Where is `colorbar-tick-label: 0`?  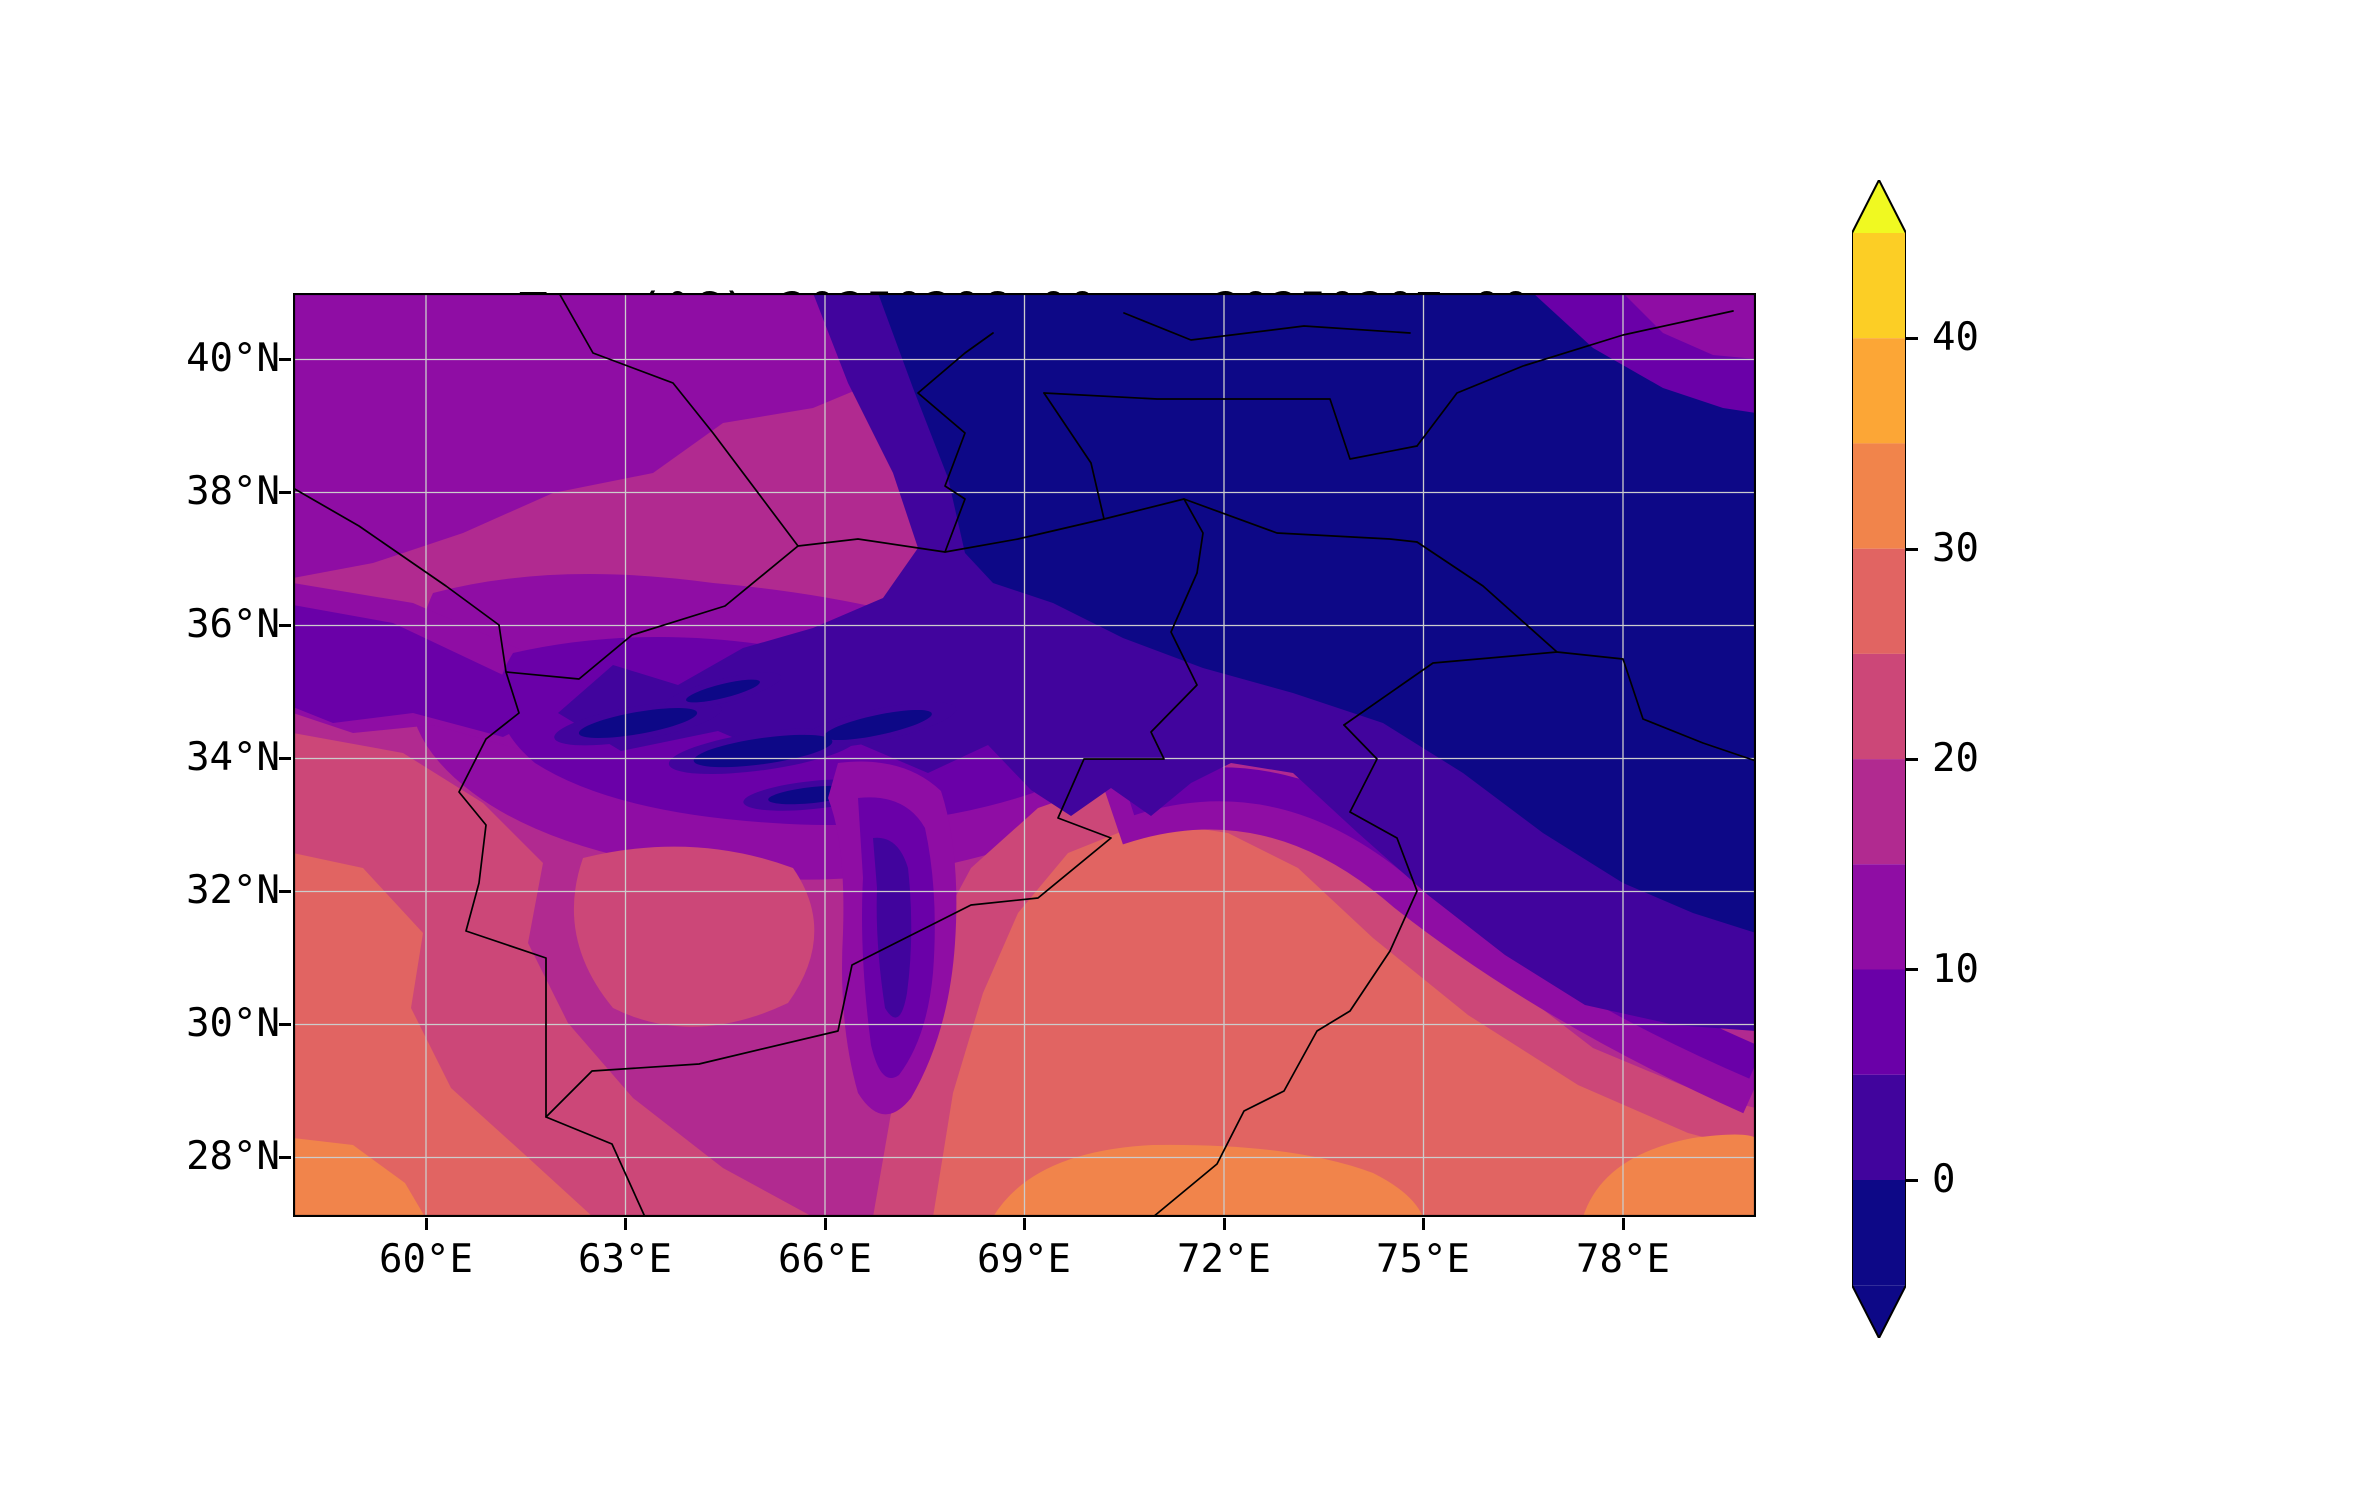 colorbar-tick-label: 0 is located at coordinates (1944, 1179).